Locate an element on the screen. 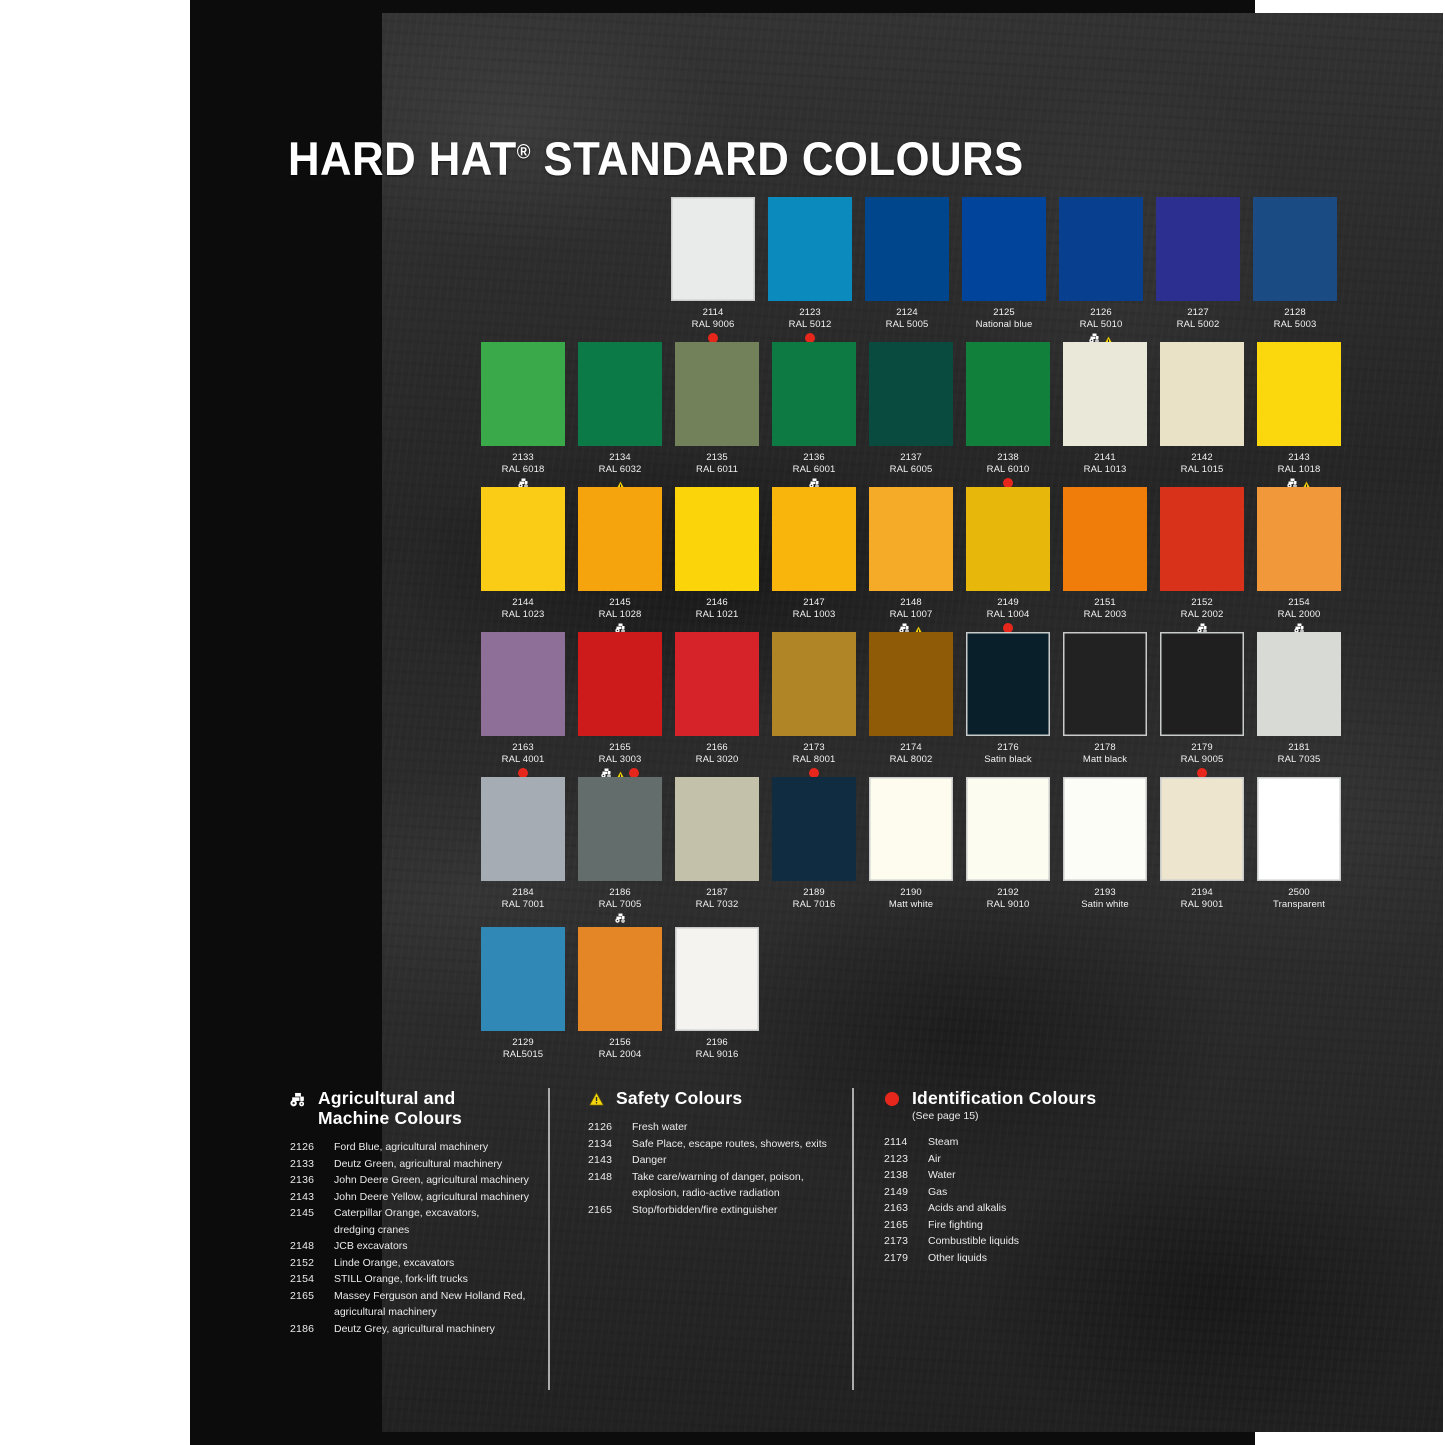 This screenshot has width=1445, height=1445. colour-swatch-cell: 2145 RAL 1028 is located at coordinates (620, 560).